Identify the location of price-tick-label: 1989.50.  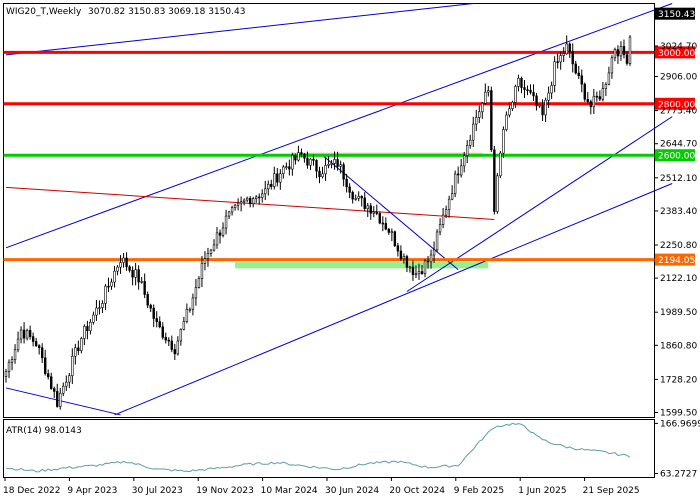
(678, 313).